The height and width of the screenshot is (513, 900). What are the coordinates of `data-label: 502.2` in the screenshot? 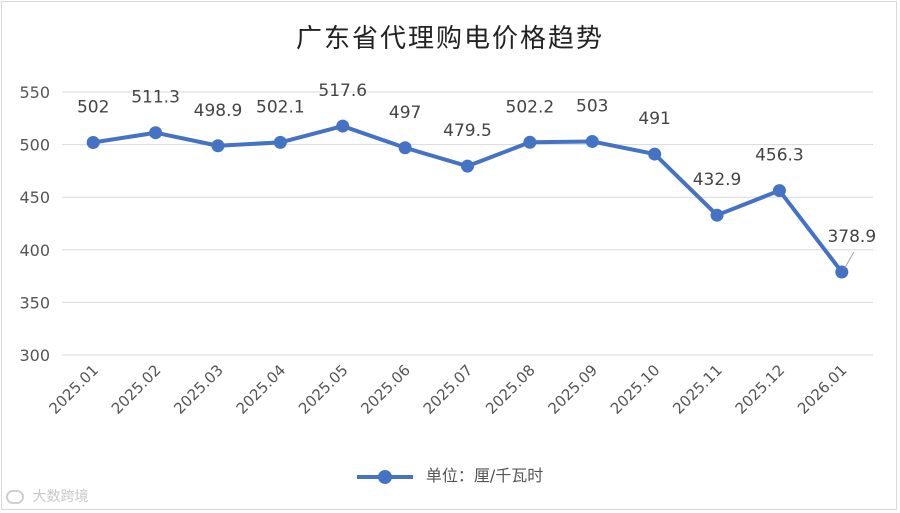 It's located at (530, 107).